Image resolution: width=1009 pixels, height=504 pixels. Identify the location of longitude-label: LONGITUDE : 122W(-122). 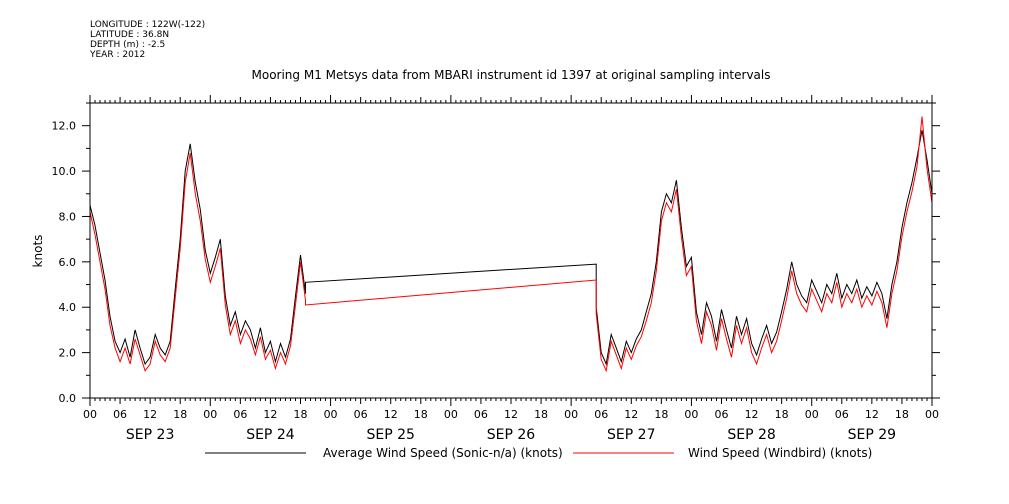
(148, 25).